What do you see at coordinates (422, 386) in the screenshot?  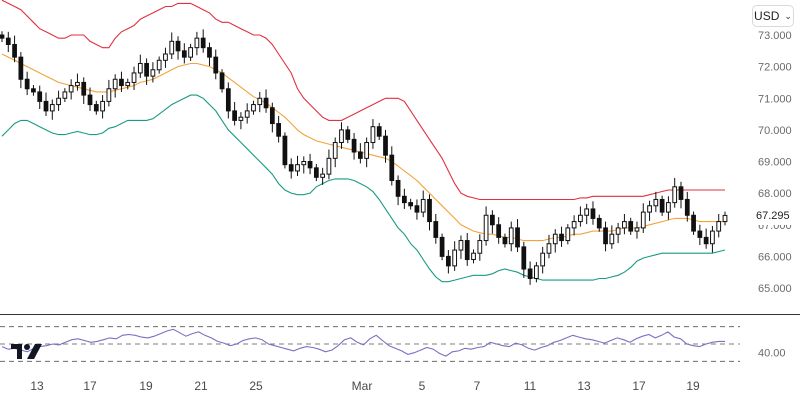 I see `time-axis-tick-label: 5` at bounding box center [422, 386].